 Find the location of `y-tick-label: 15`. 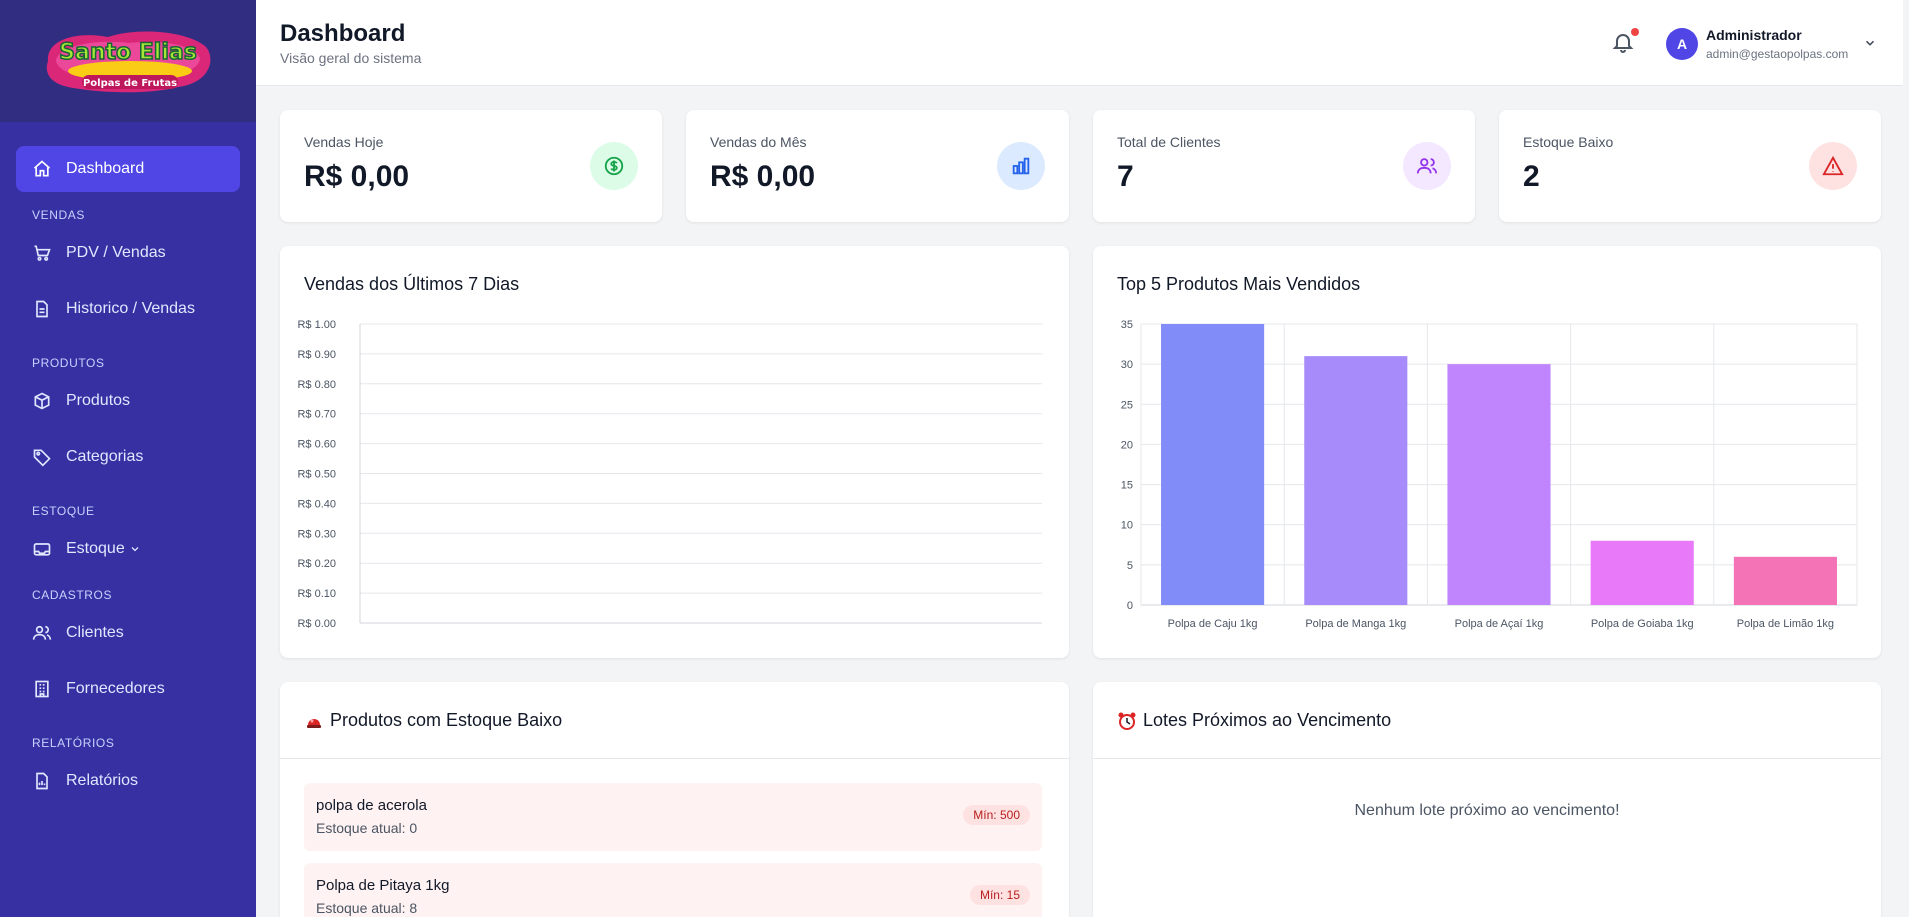

y-tick-label: 15 is located at coordinates (1127, 486).